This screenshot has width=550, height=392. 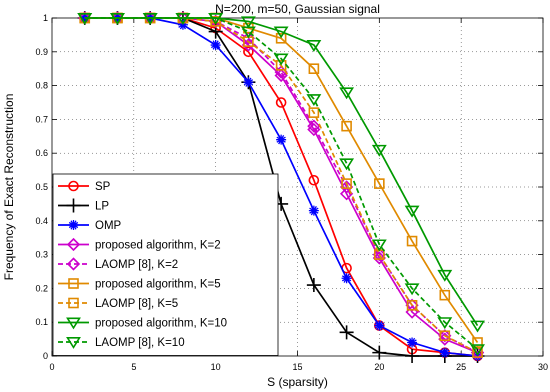 What do you see at coordinates (297, 9) in the screenshot?
I see `chart-title: N=200, m=50, Gaussian signal` at bounding box center [297, 9].